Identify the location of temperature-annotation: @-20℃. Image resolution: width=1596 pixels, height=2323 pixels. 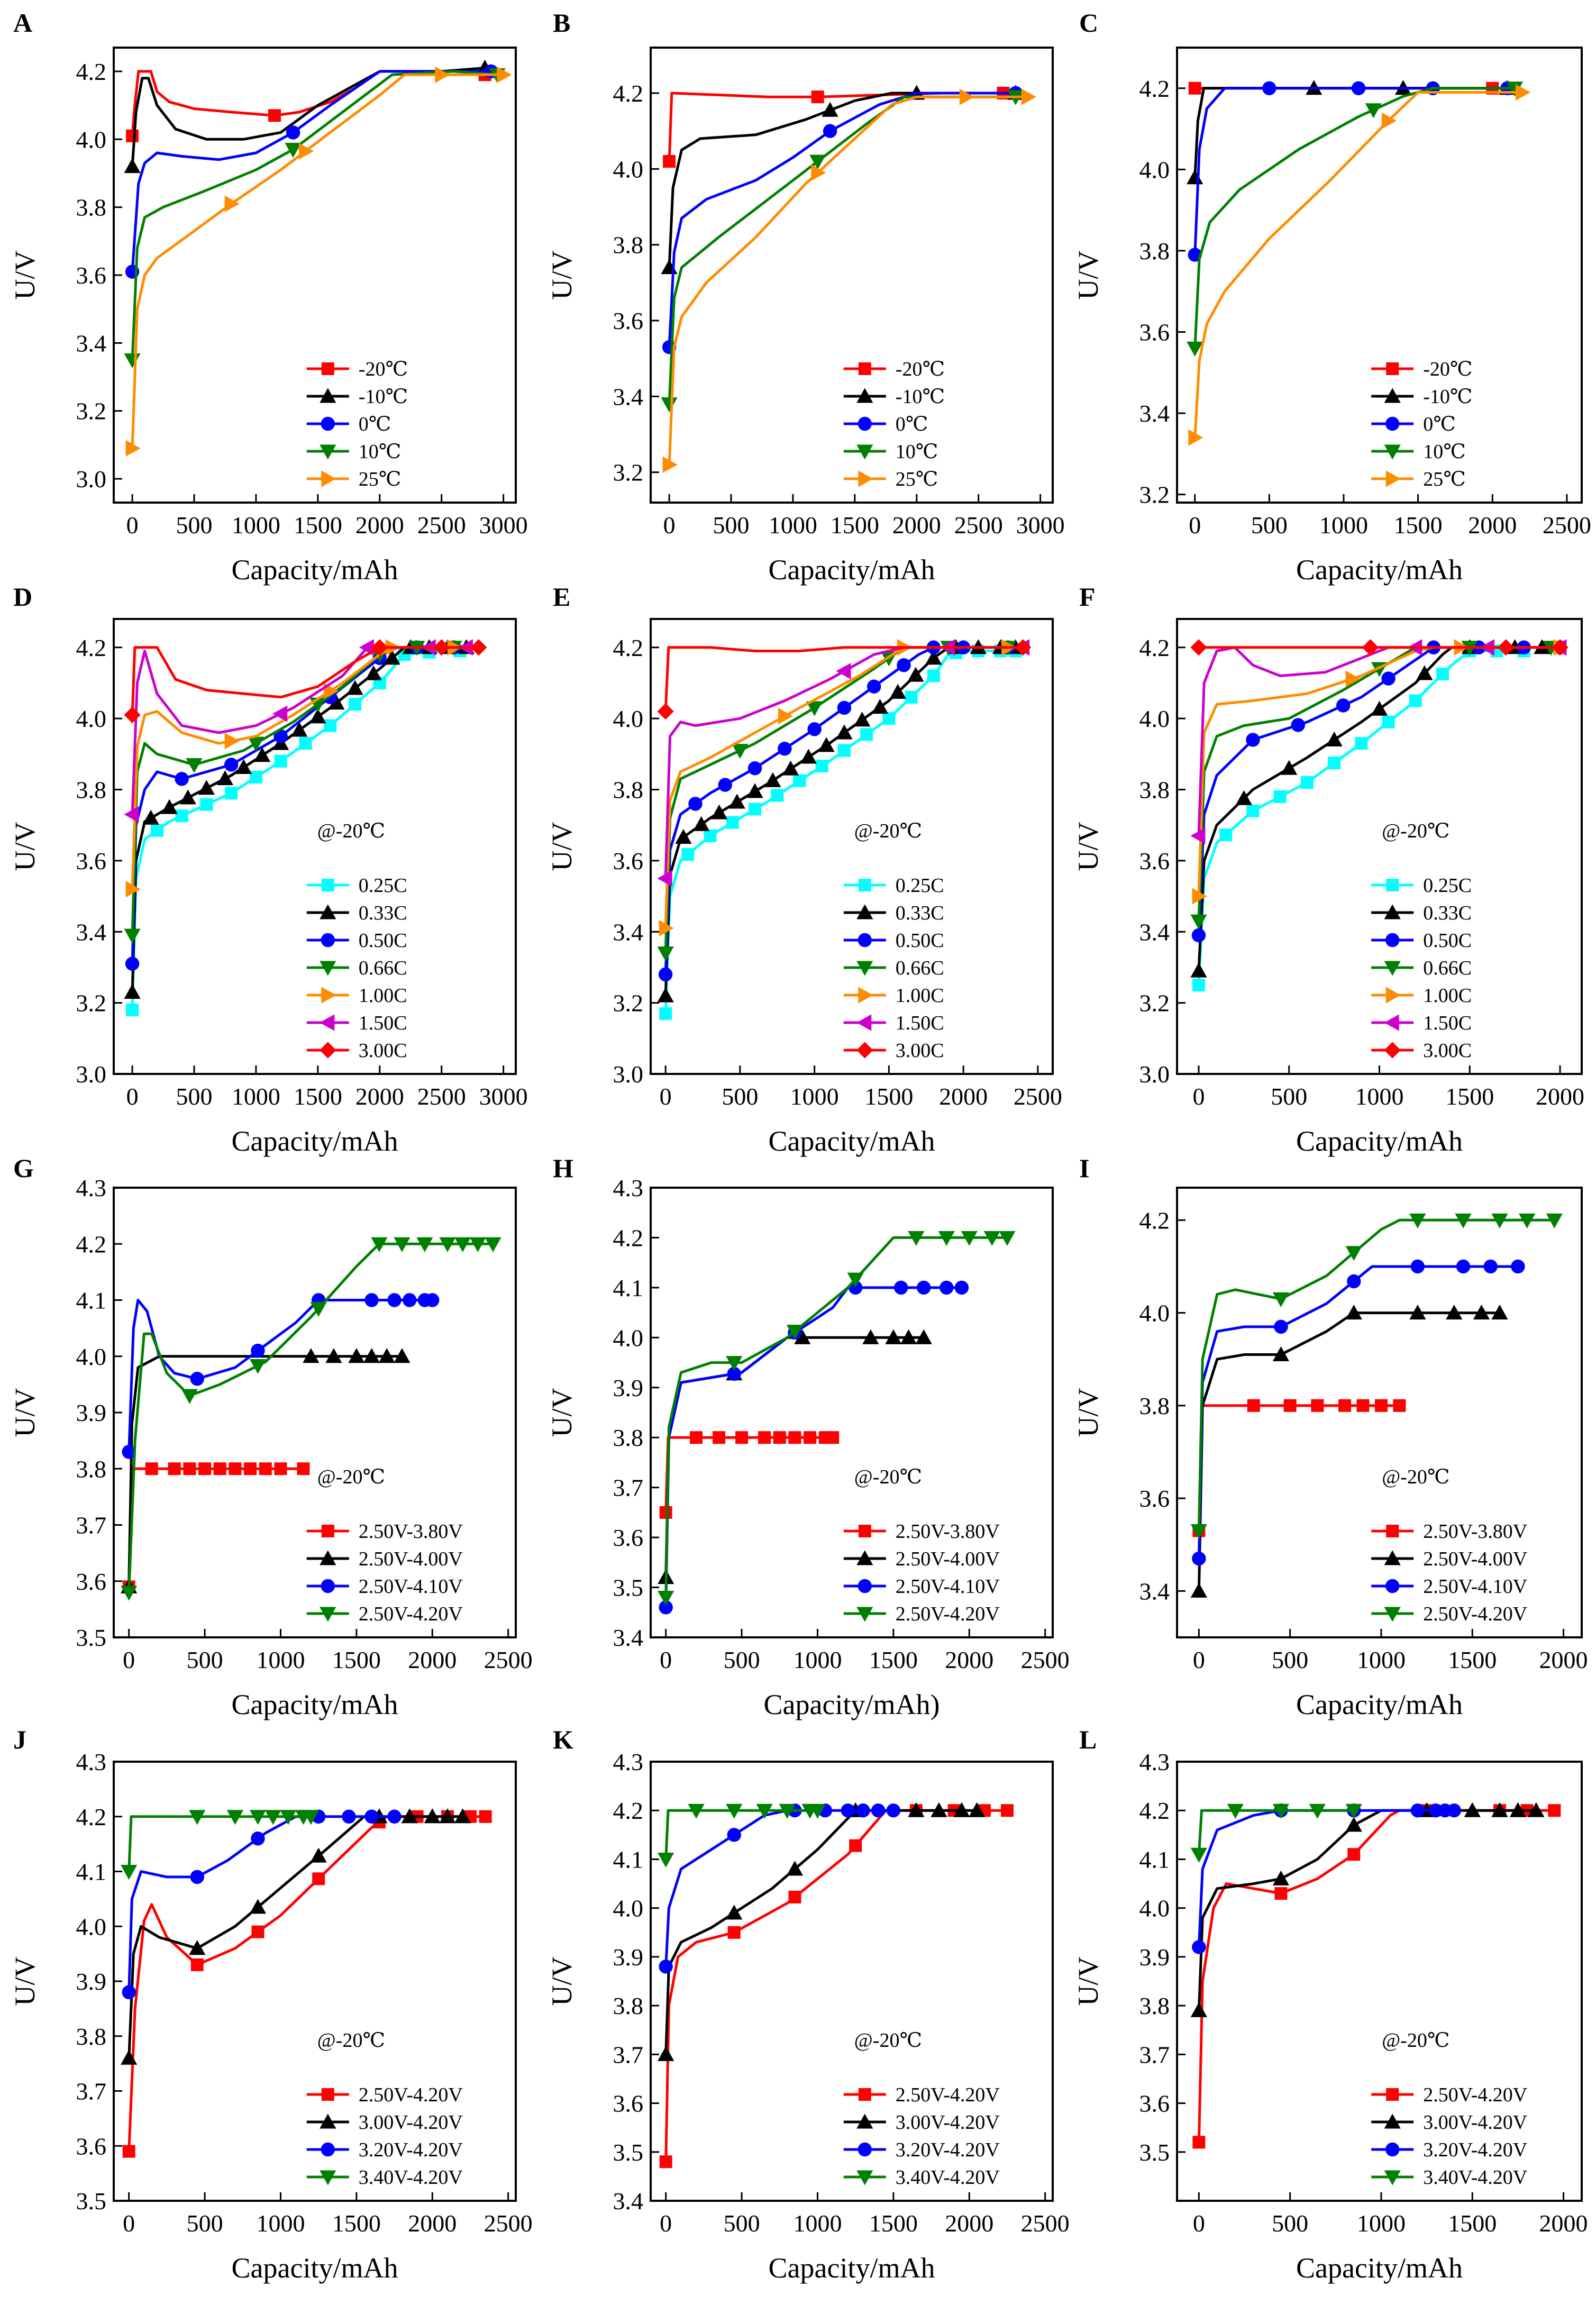
(1415, 1477).